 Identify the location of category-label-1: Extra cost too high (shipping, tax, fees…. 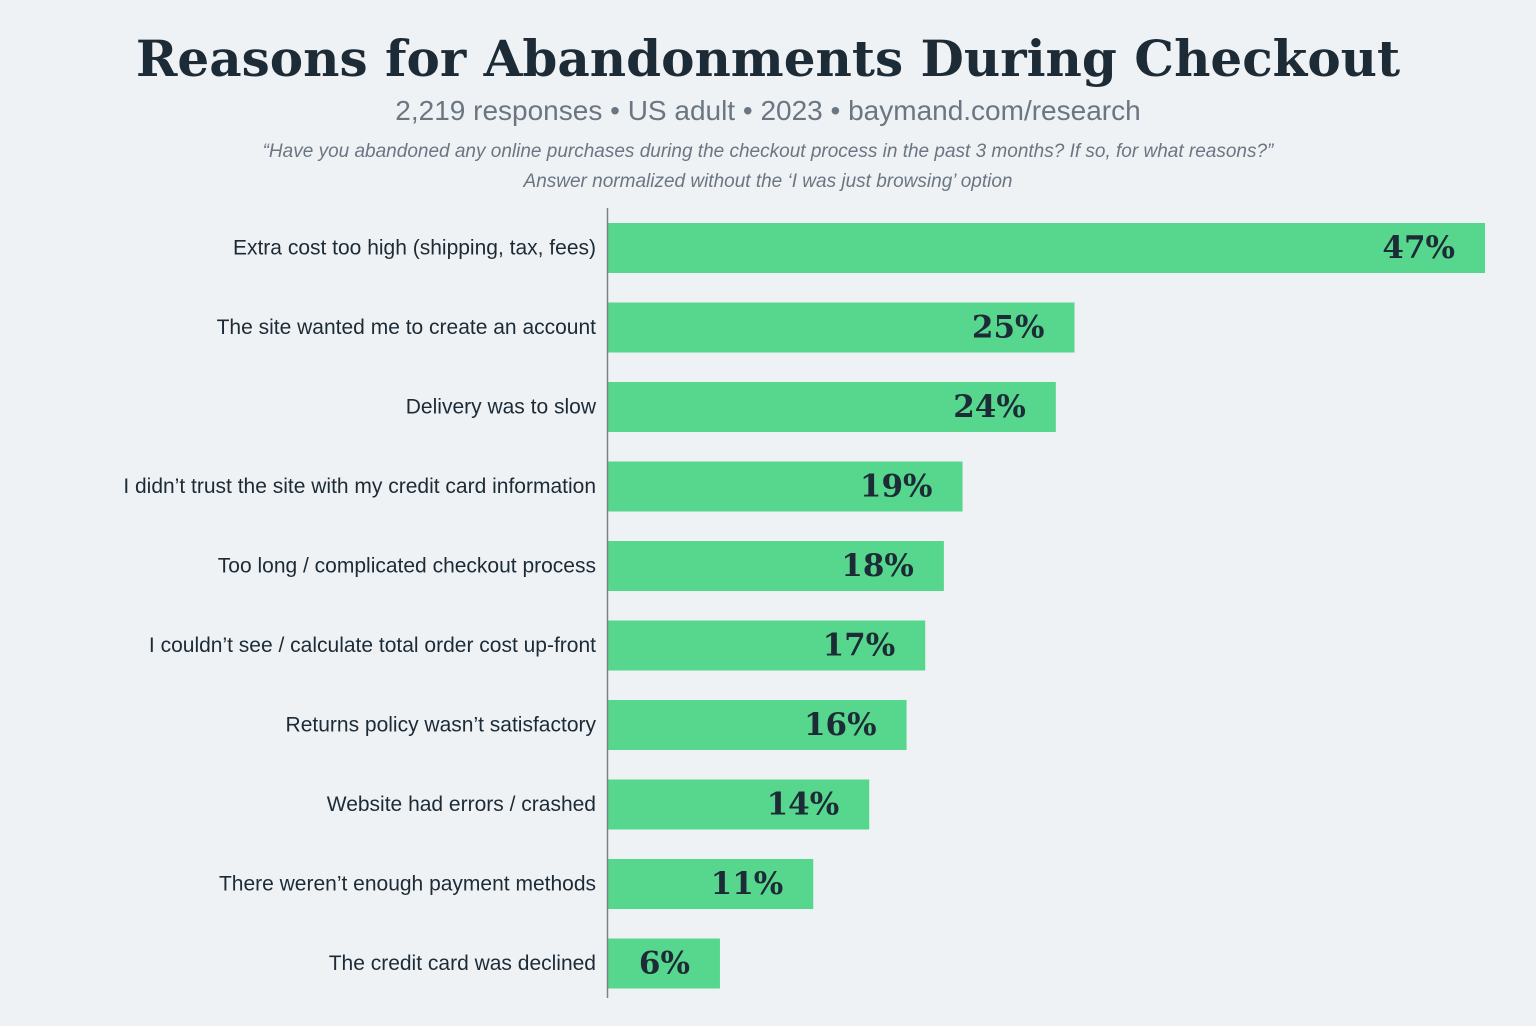
(414, 248).